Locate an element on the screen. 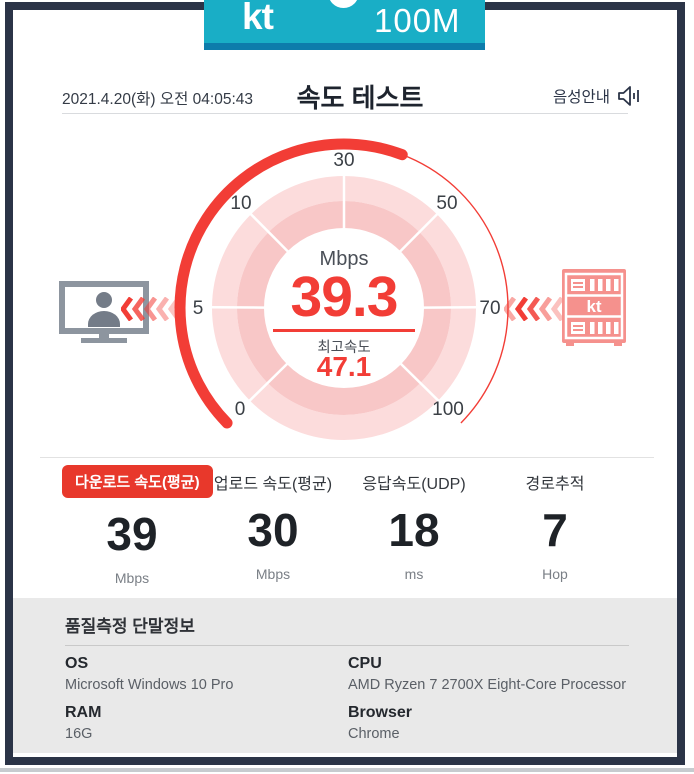 This screenshot has width=694, height=774. gauge-tick-70: 70 is located at coordinates (490, 308).